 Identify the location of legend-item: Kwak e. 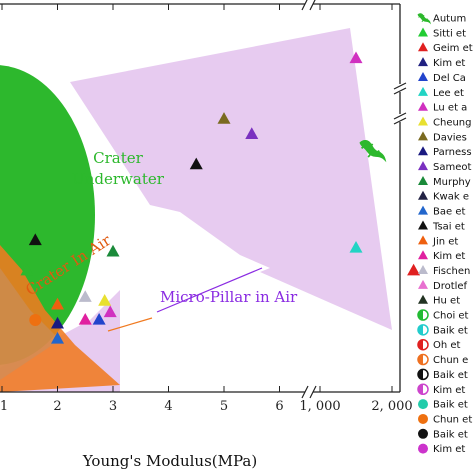
(443, 196).